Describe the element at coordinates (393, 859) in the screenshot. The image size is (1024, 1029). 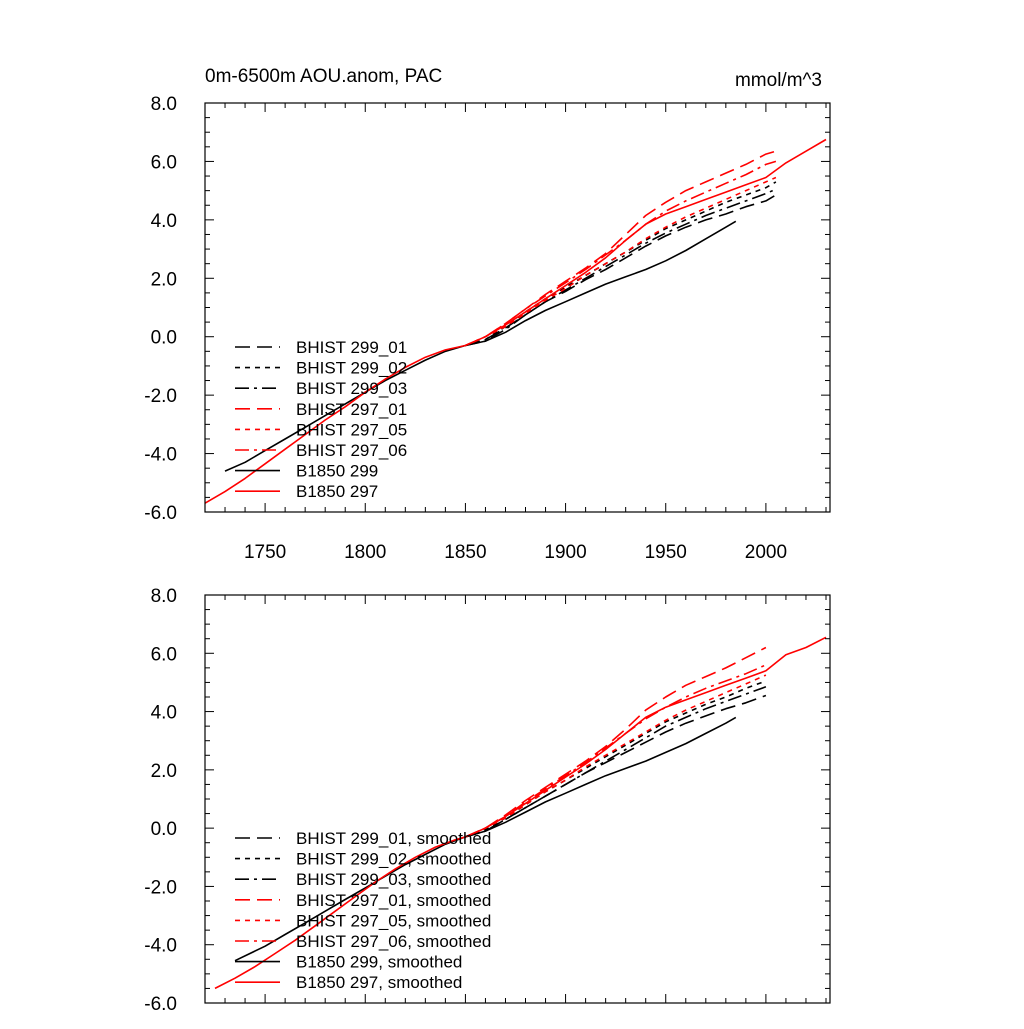
I see `legend-label: BHIST 299_02, smoothed` at that location.